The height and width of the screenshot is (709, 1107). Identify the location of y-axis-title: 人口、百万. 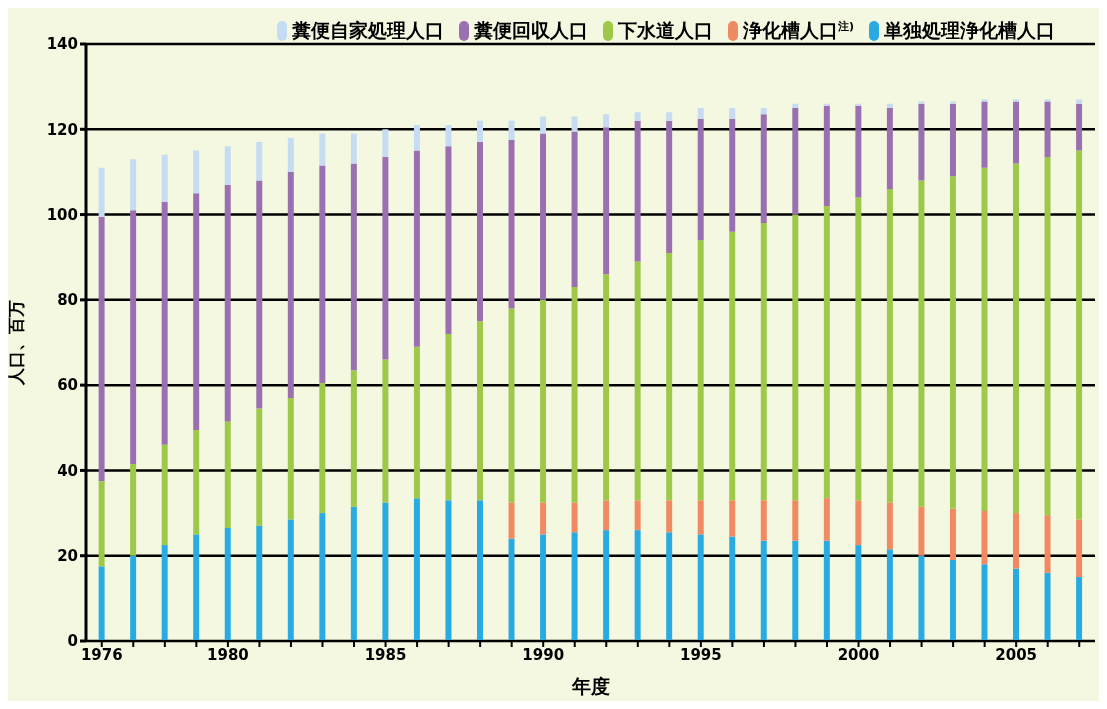
(16, 343).